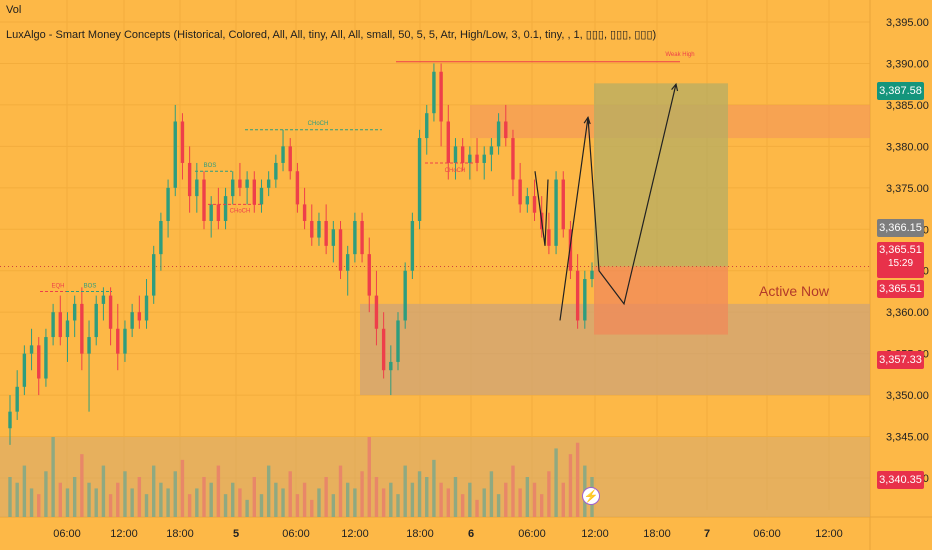 The height and width of the screenshot is (550, 932). Describe the element at coordinates (900, 263) in the screenshot. I see `bar-countdown: 15:29` at that location.